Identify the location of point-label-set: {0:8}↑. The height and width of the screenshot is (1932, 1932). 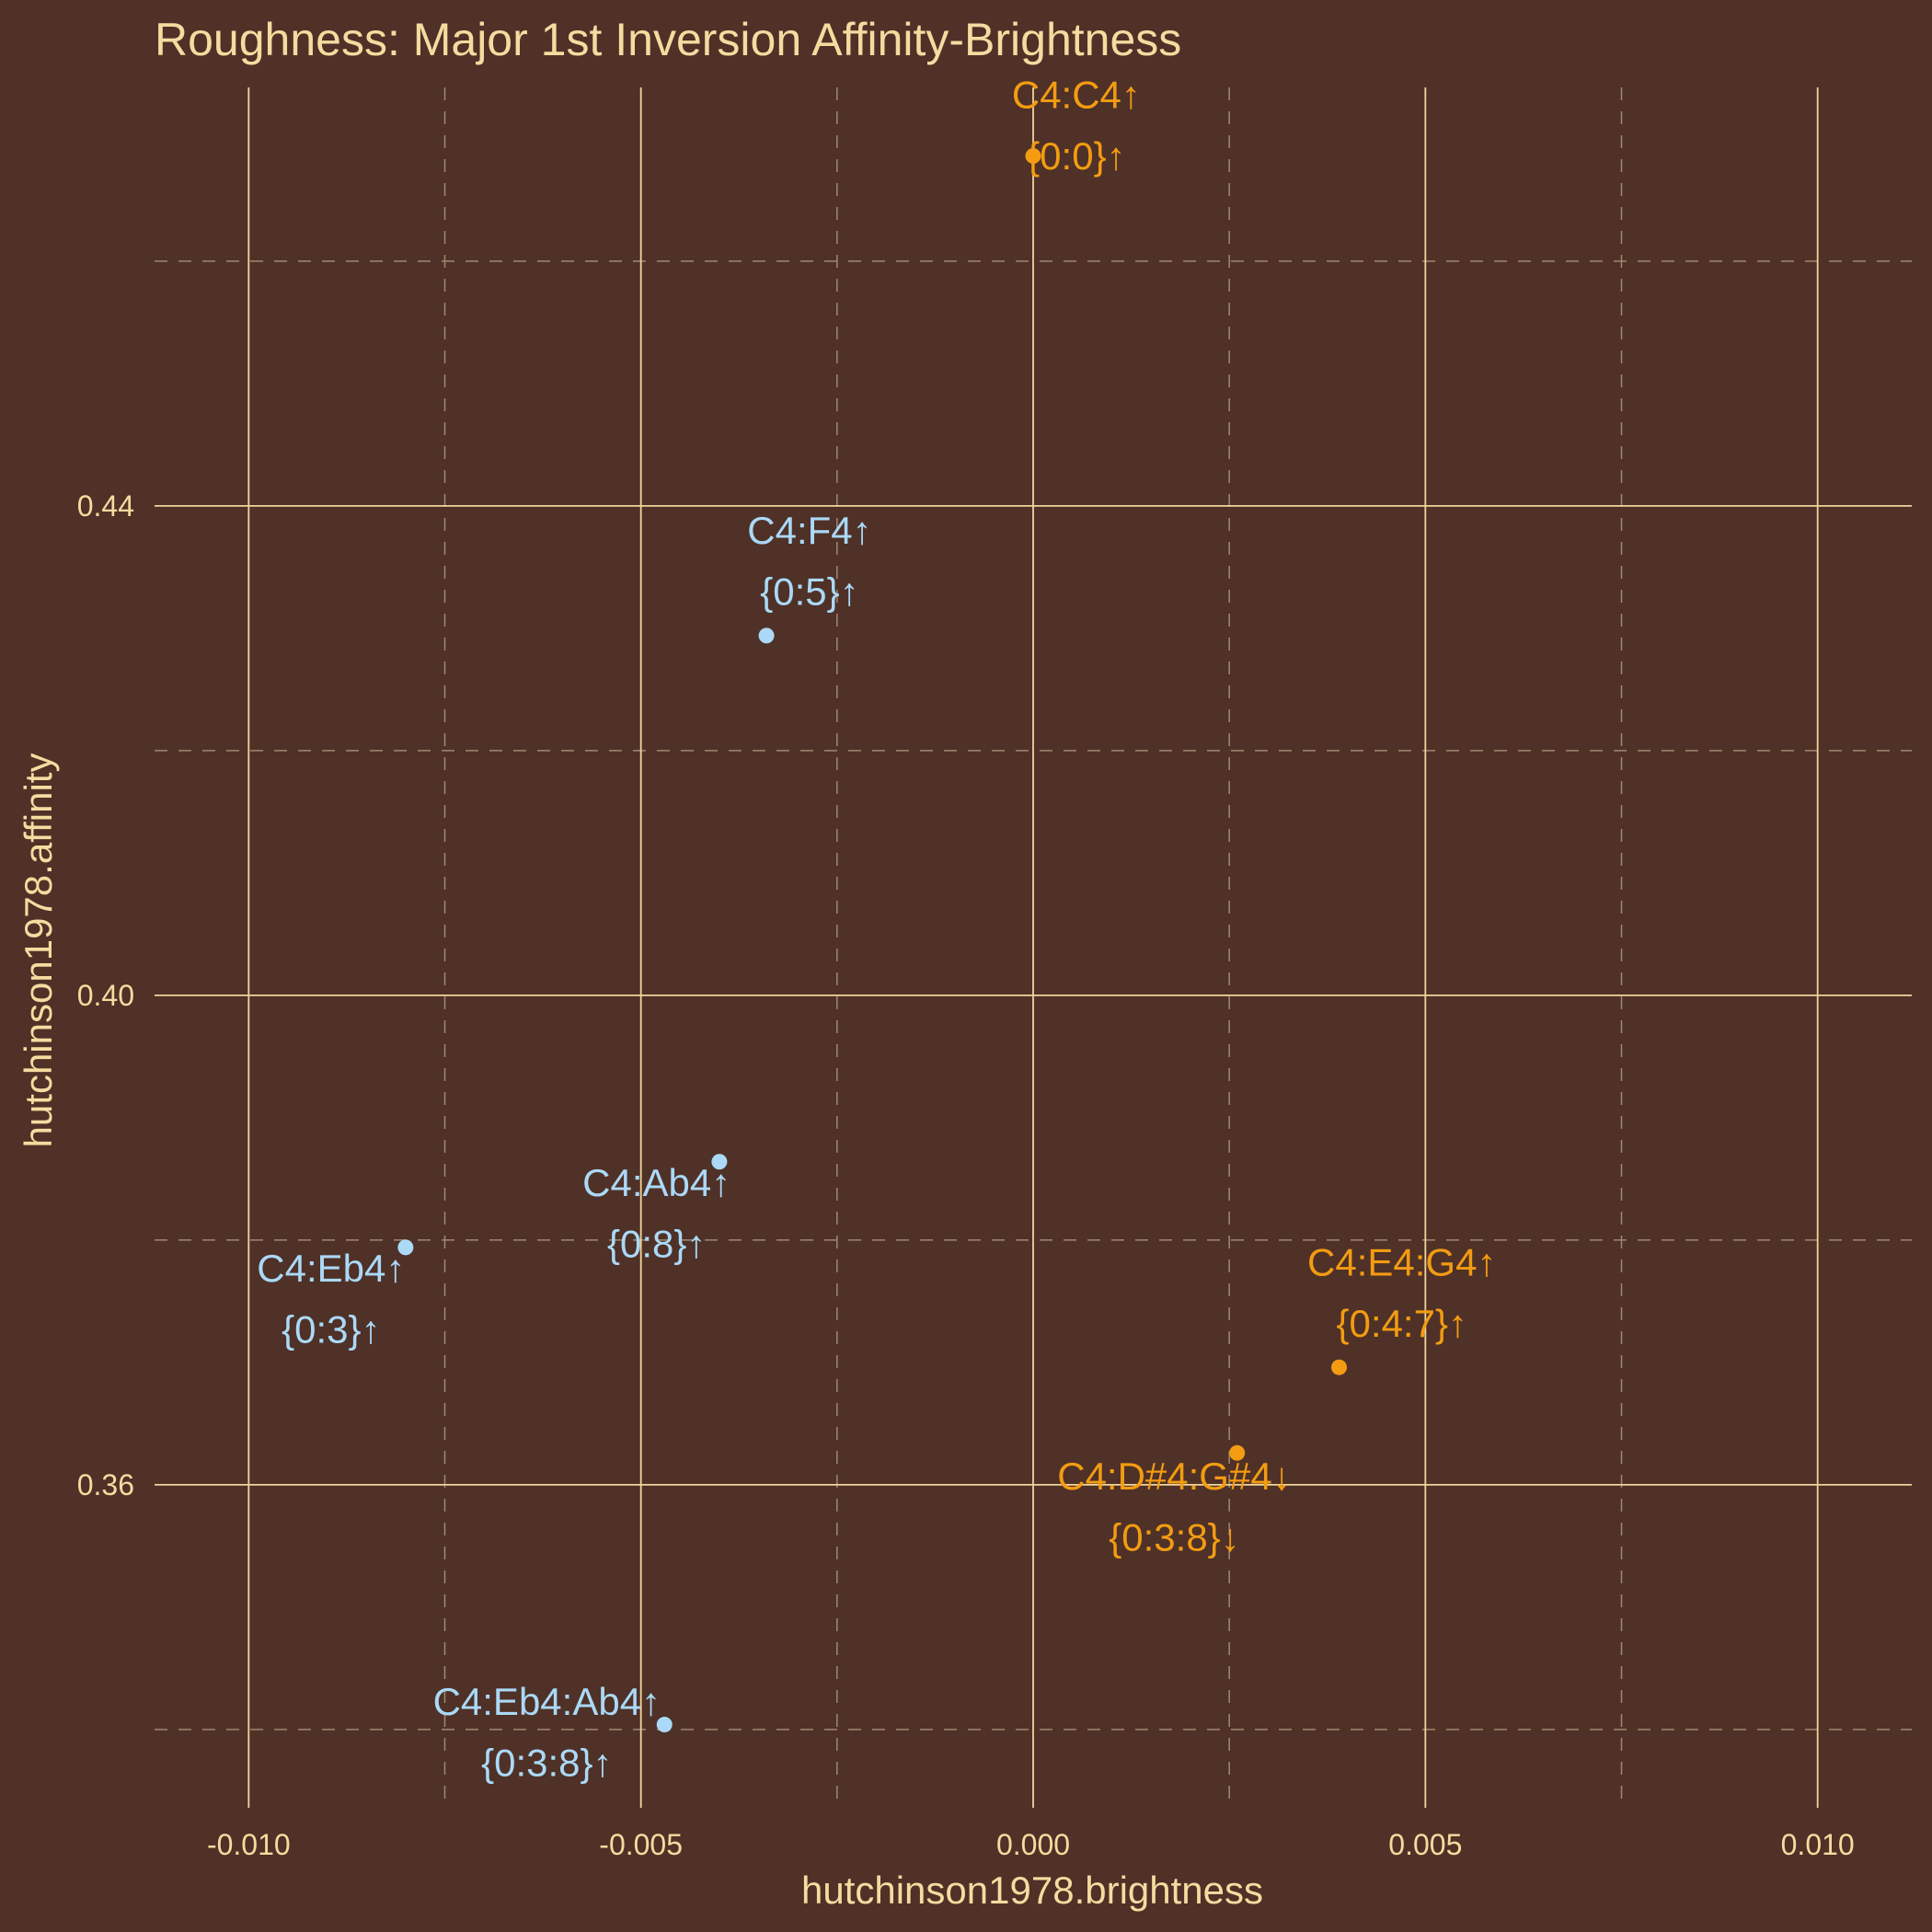
(656, 1243).